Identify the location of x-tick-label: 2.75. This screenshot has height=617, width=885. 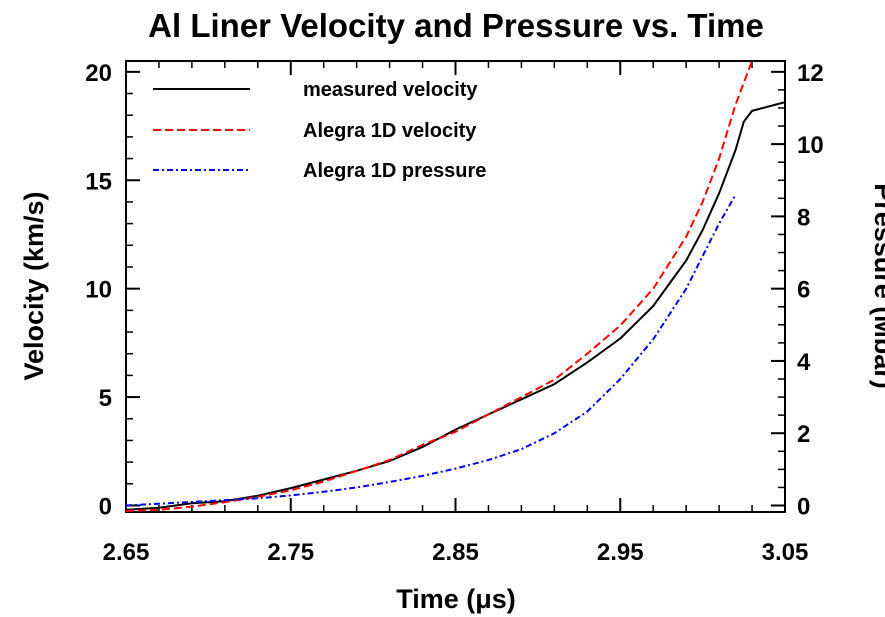
(290, 552).